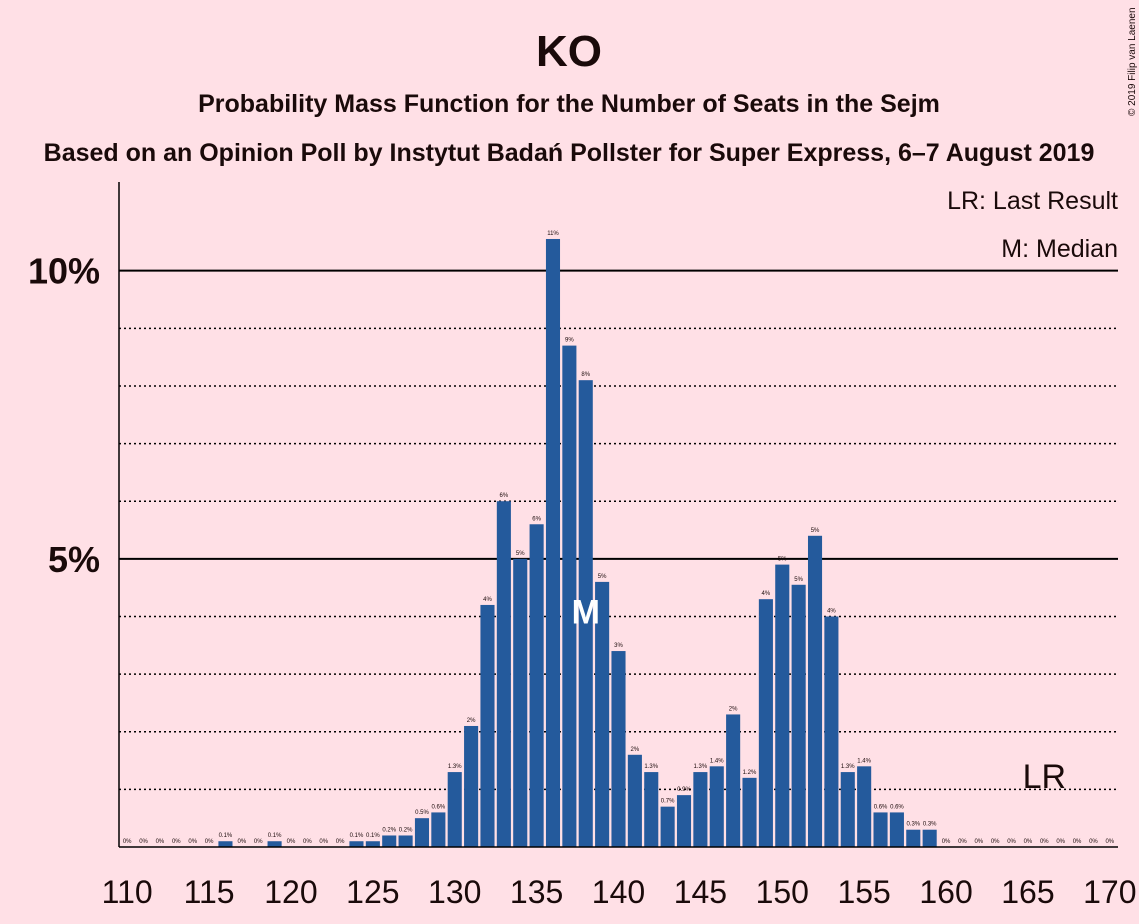 The height and width of the screenshot is (924, 1139). I want to click on y-tick-label: 10%, so click(64, 271).